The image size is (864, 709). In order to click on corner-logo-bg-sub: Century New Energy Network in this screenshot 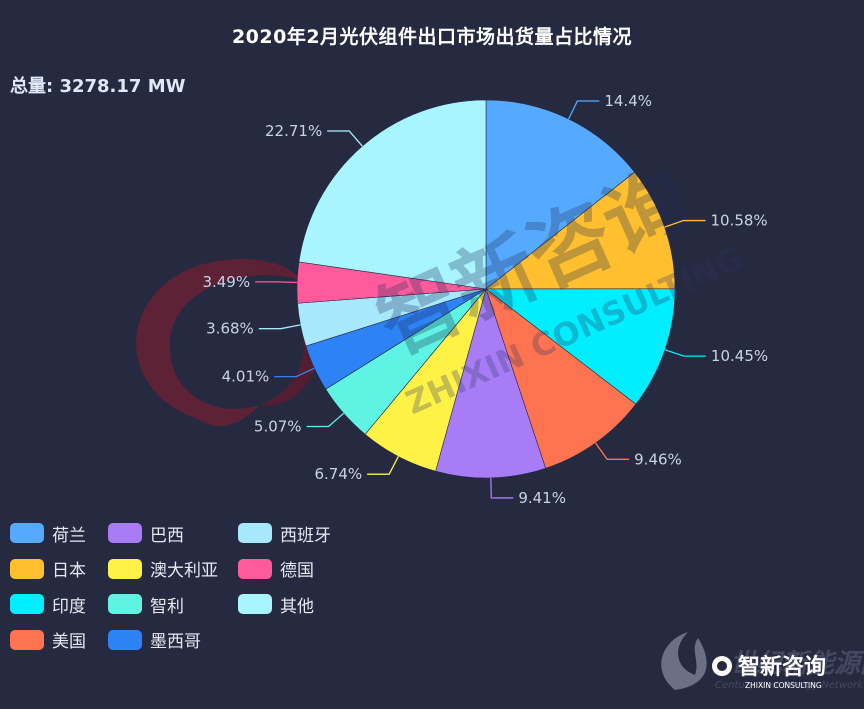, I will do `click(789, 685)`.